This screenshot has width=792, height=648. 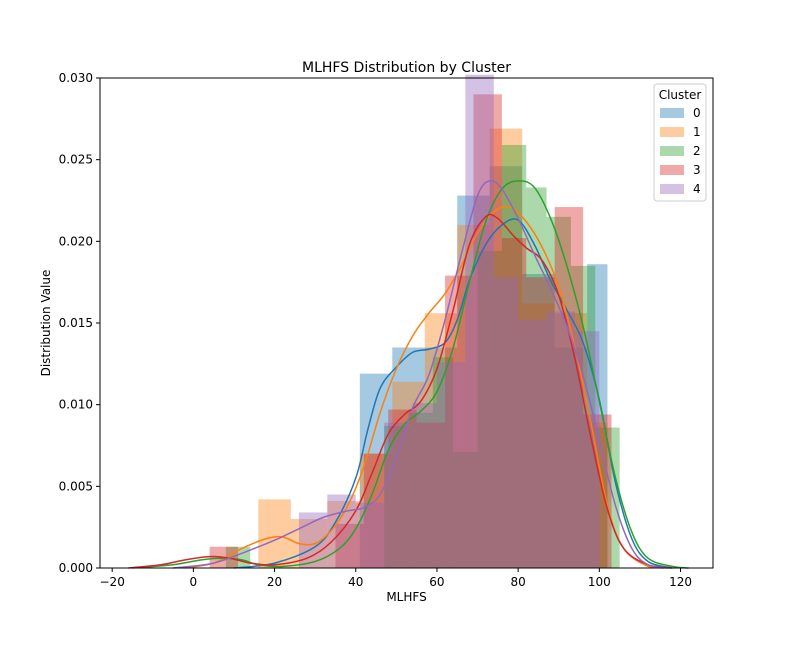 What do you see at coordinates (76, 405) in the screenshot?
I see `y-tick-label: 0.010` at bounding box center [76, 405].